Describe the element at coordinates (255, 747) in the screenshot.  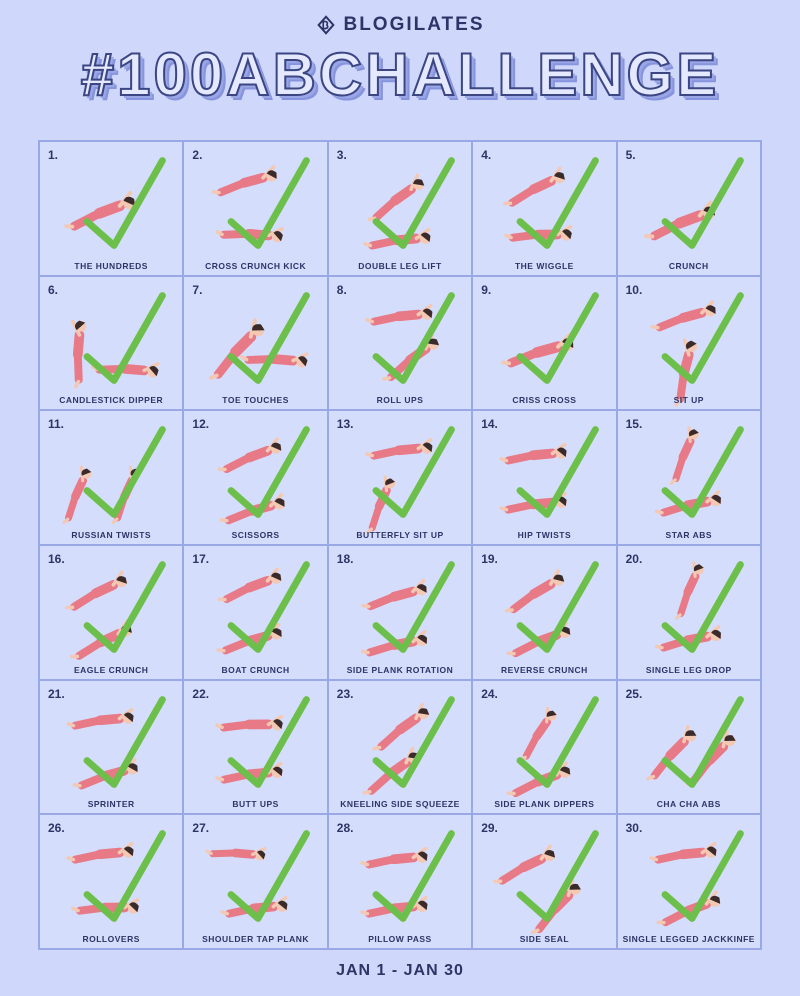
I see `day-cell: 22. BUTT UPS` at that location.